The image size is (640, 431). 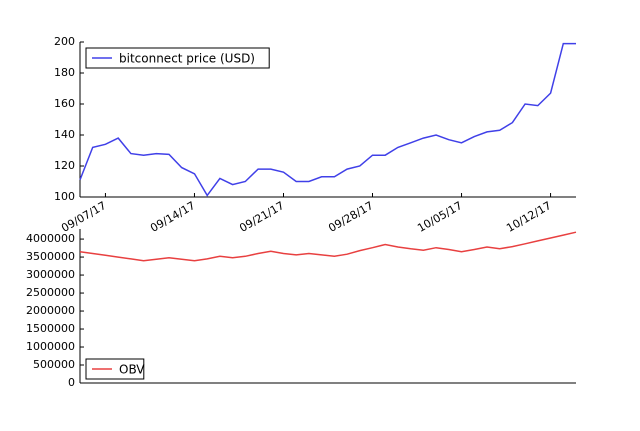 I want to click on x-tick-label: 09/14/17, so click(x=172, y=217).